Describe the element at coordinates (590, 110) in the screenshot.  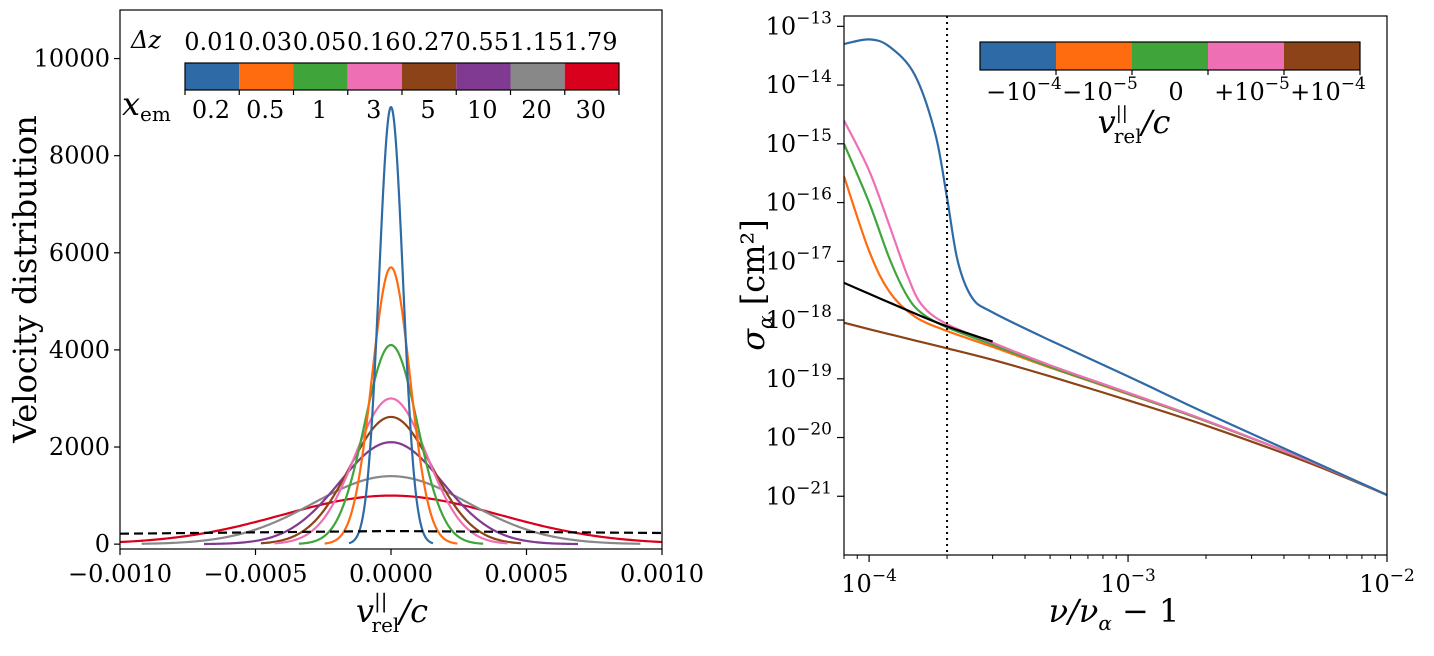
I see `left-colorbar-bottom-tick: 30` at that location.